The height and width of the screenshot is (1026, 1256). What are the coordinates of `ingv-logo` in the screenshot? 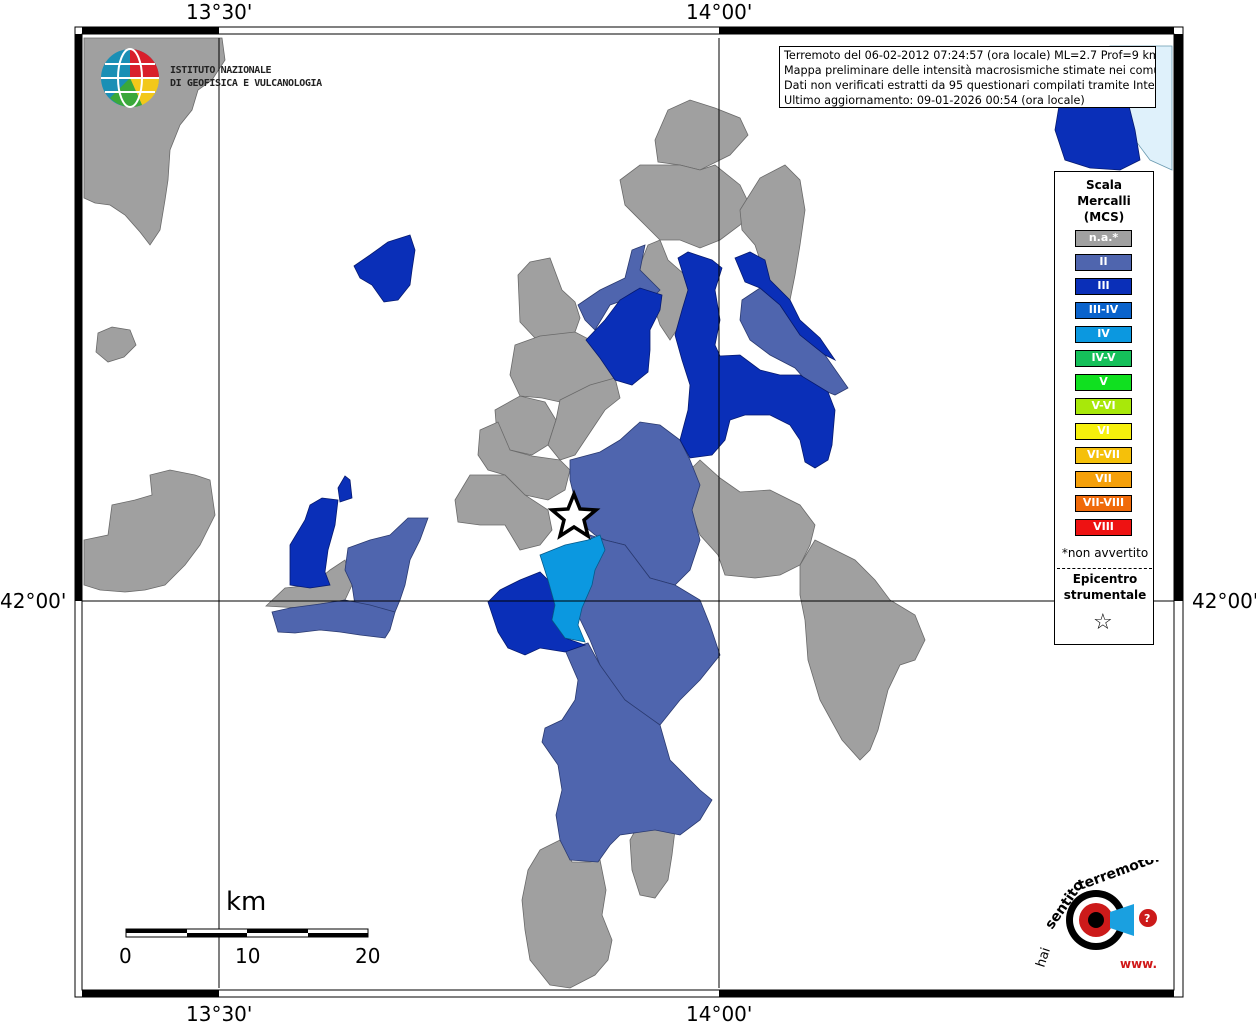 It's located at (131, 81).